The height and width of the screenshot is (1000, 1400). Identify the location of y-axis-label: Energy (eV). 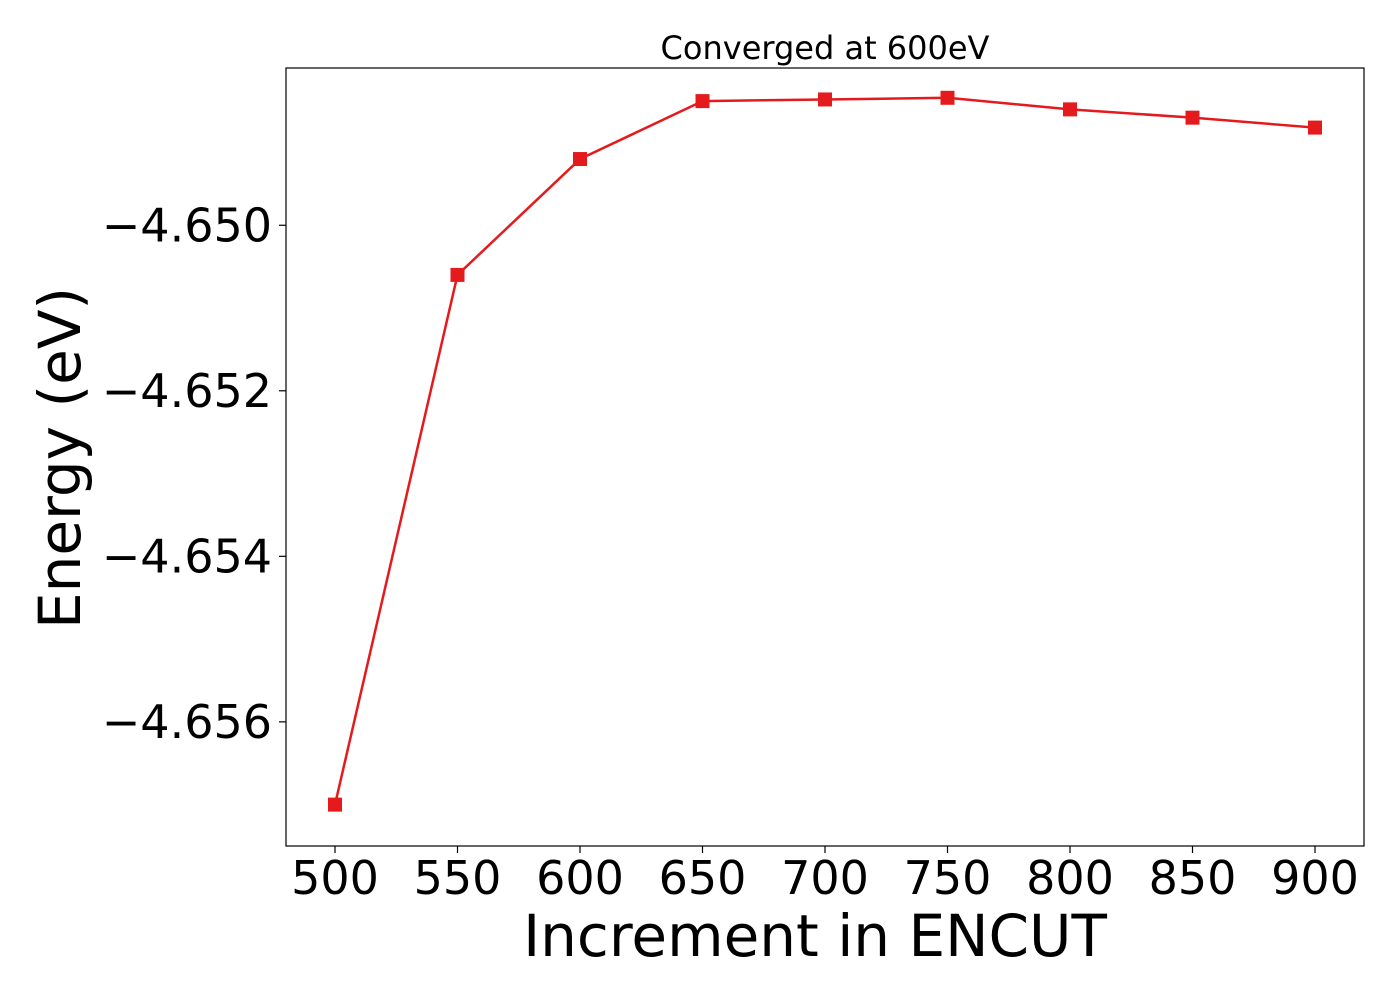
(60, 458).